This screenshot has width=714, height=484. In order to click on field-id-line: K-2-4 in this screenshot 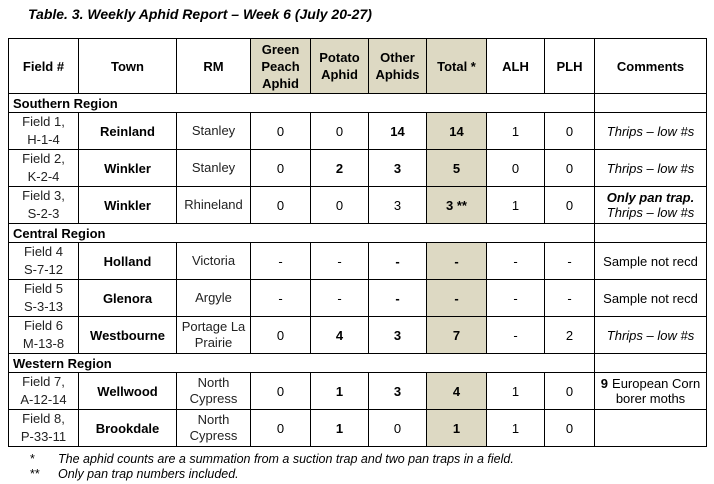, I will do `click(43, 176)`.